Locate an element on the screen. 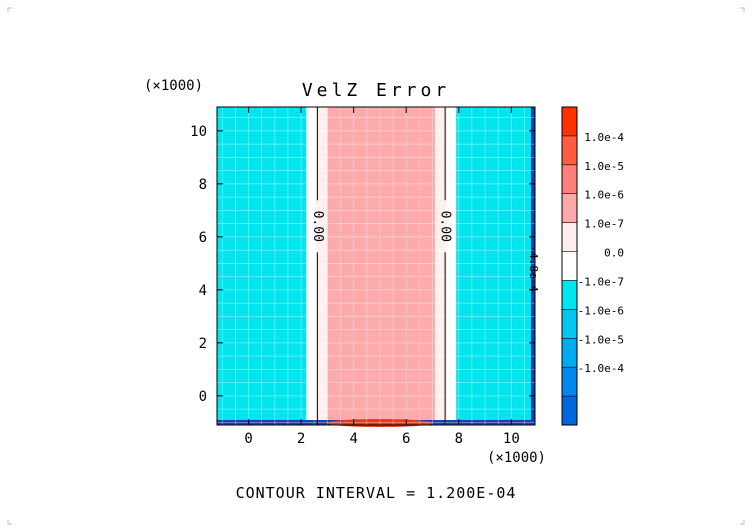 Image resolution: width=752 pixels, height=532 pixels. y-tick-label: 0 is located at coordinates (203, 397).